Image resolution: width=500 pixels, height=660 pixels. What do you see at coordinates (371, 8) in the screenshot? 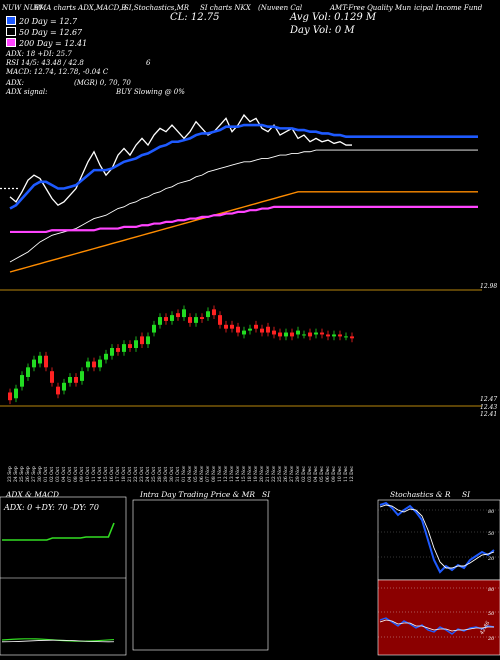
I see `header-part-5: AMT-Free Quality Mun` at bounding box center [371, 8].